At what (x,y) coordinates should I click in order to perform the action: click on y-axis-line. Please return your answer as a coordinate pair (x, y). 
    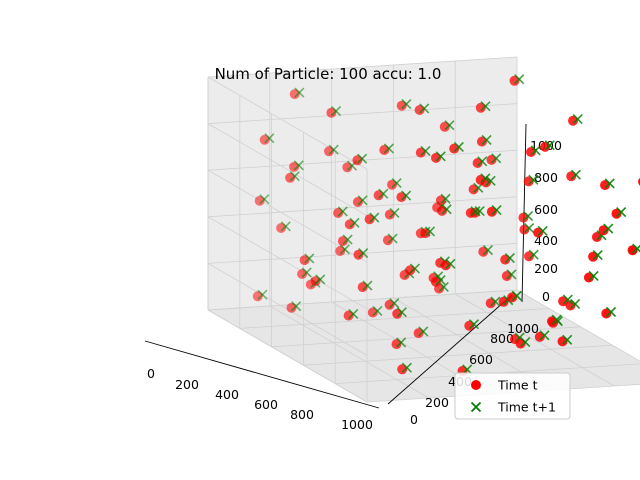
    Looking at the image, I should click on (450, 349).